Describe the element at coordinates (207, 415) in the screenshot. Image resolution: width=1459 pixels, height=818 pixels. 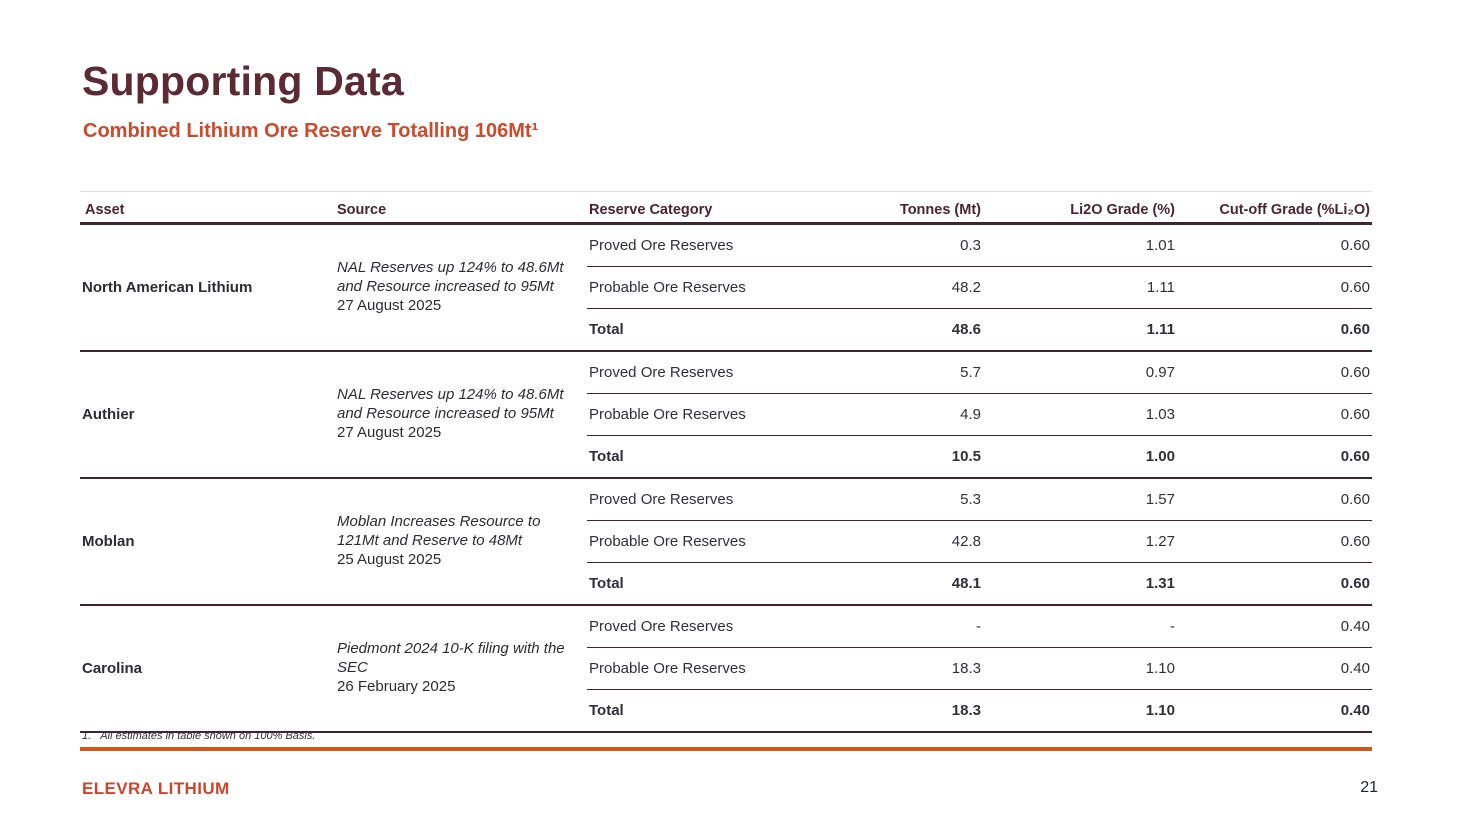
I see `asset-name: Authier` at that location.